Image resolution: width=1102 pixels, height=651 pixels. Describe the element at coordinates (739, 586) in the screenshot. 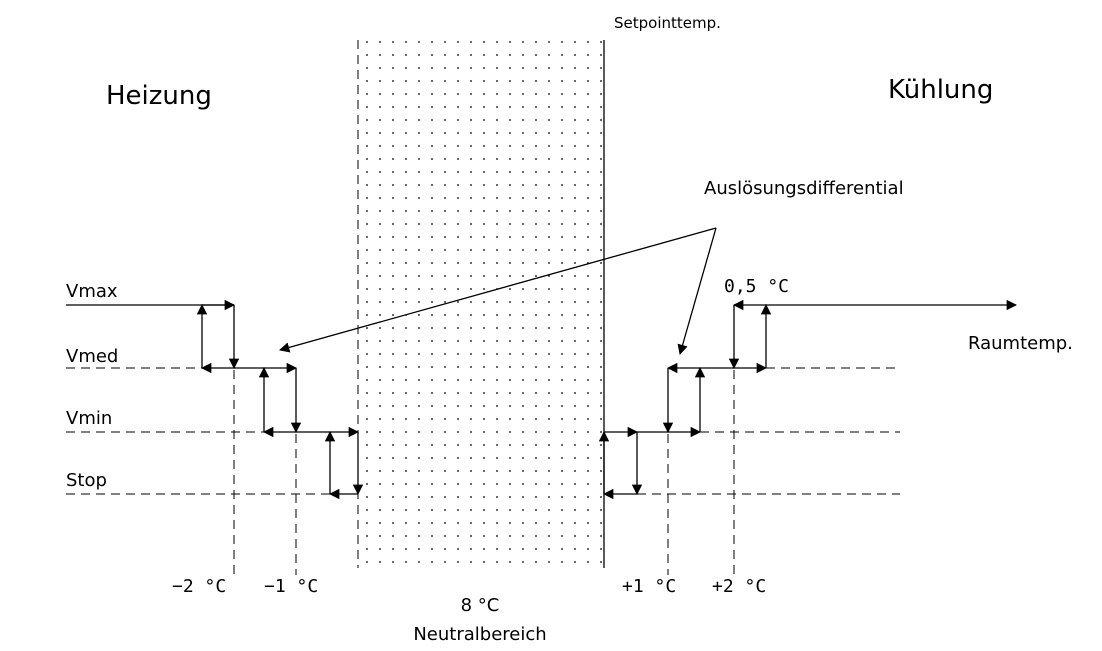

I see `tick-plus2: +2 °C` at that location.